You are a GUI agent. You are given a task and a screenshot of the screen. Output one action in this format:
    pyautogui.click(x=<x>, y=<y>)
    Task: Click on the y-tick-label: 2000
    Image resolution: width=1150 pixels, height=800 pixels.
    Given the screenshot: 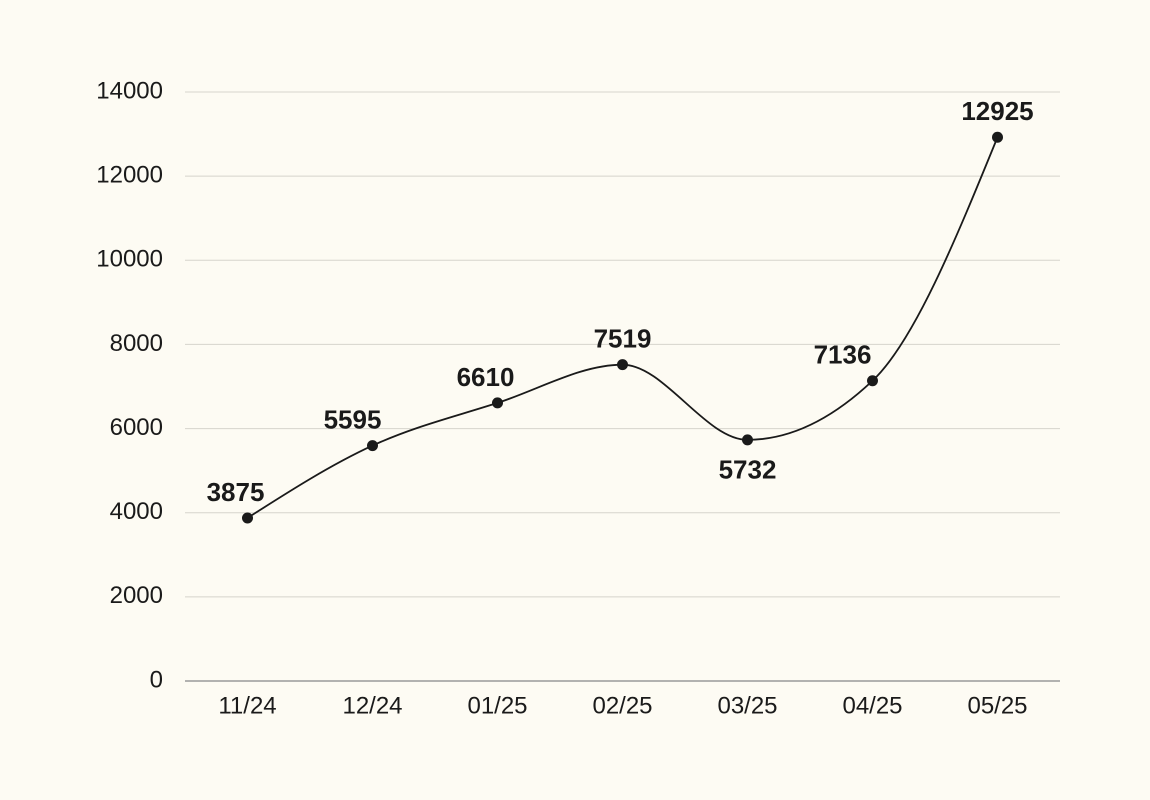 What is the action you would take?
    pyautogui.click(x=136, y=595)
    